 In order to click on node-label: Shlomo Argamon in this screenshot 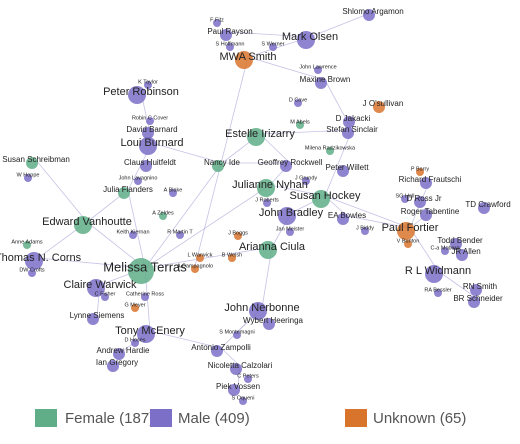, I will do `click(372, 11)`.